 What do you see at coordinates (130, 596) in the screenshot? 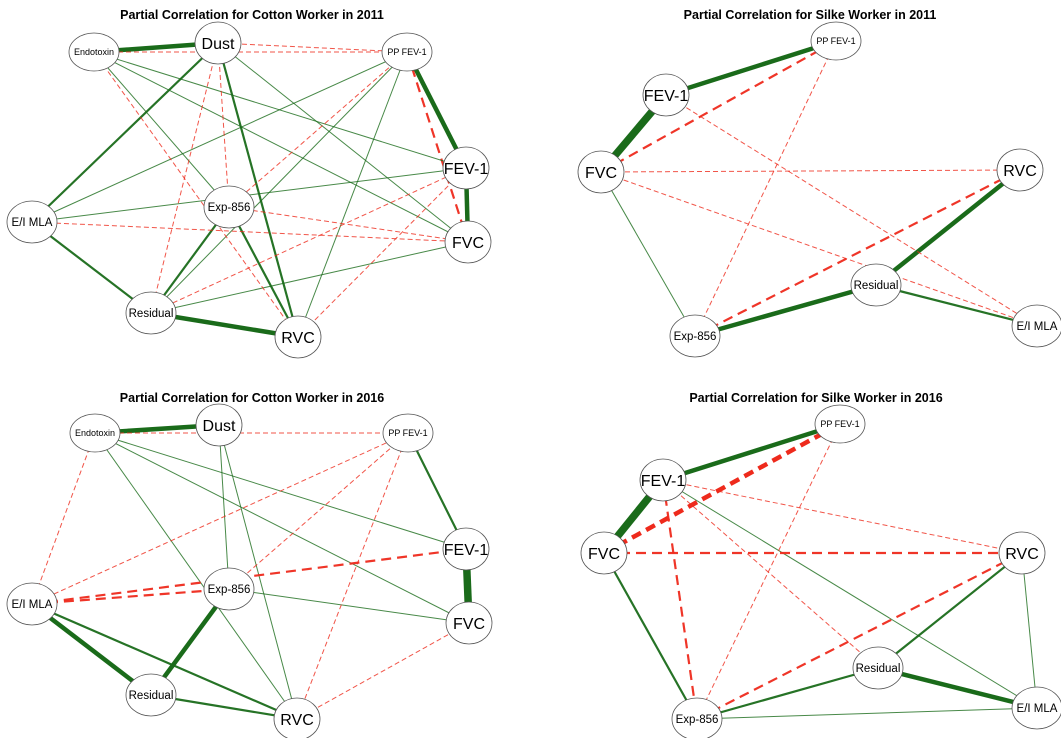
I see `edge-eimla-exp856` at bounding box center [130, 596].